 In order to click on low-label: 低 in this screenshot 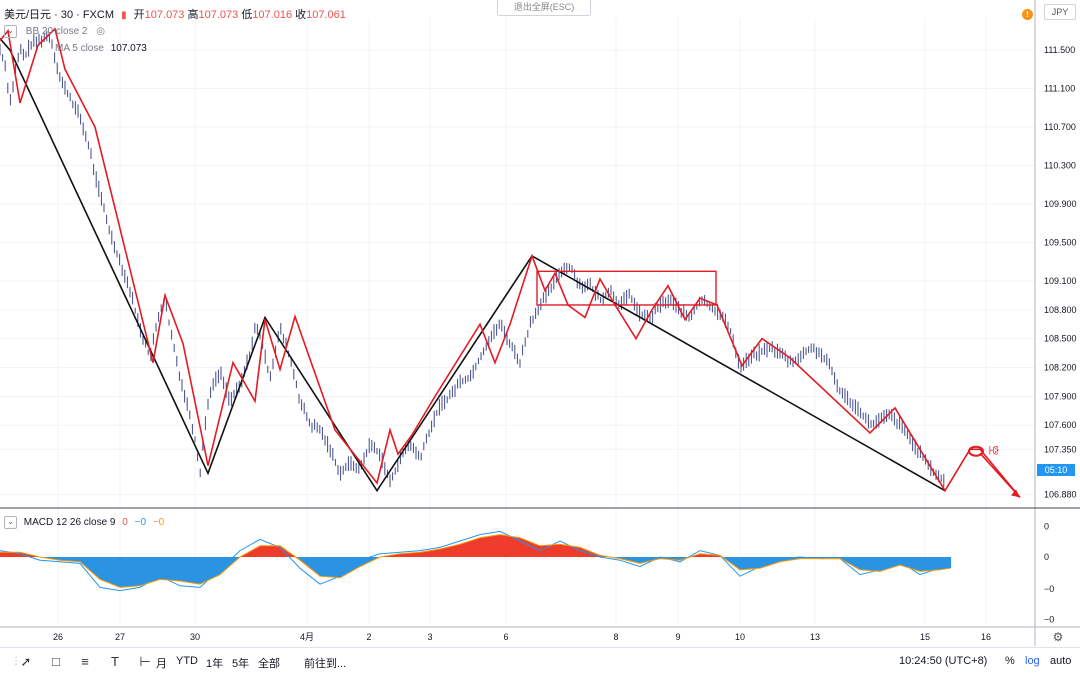, I will do `click(247, 15)`.